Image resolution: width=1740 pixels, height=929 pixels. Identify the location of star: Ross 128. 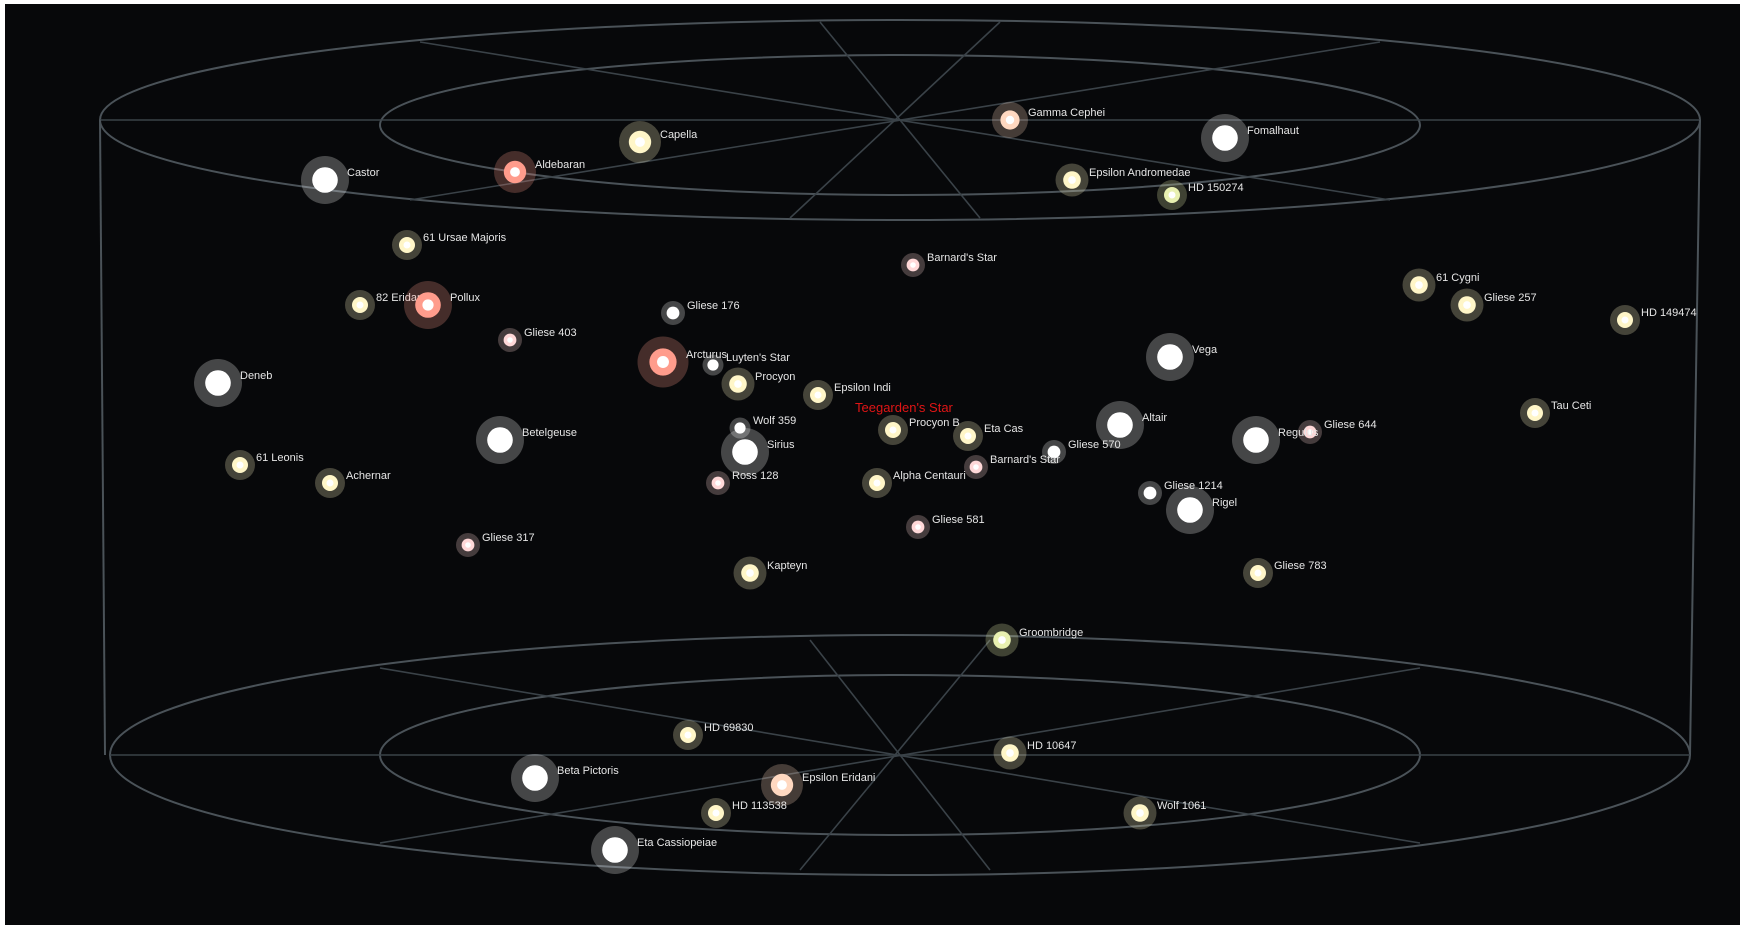
(742, 482).